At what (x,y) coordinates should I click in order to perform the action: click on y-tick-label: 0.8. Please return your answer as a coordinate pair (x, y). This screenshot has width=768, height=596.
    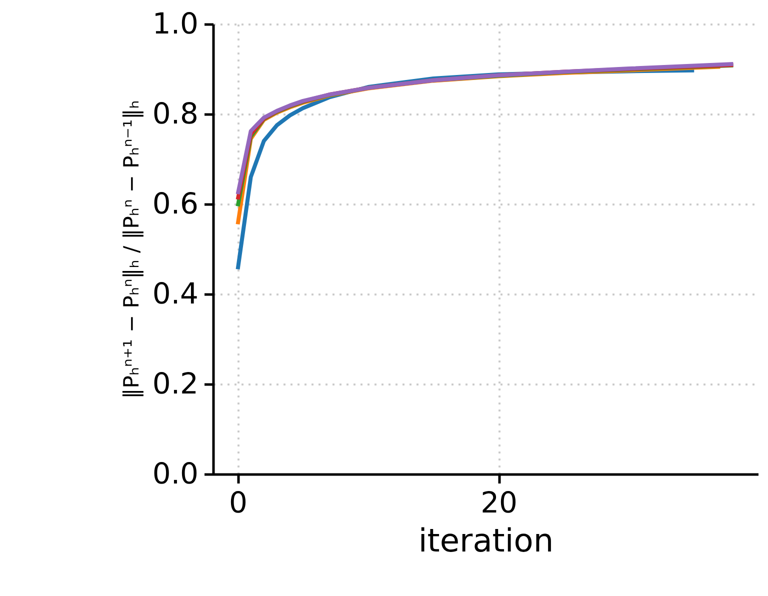
    Looking at the image, I should click on (175, 113).